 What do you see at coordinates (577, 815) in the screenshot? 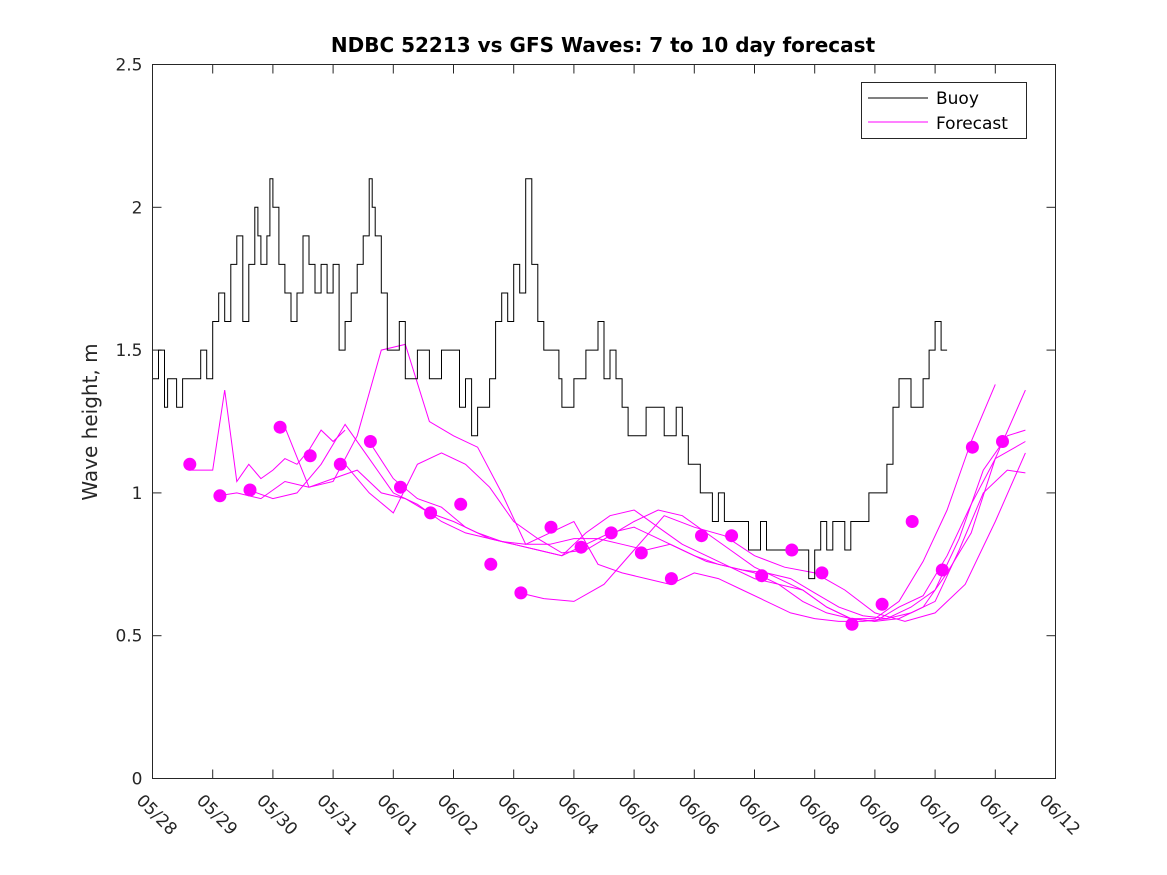
I see `x-tick-label: 06/04` at bounding box center [577, 815].